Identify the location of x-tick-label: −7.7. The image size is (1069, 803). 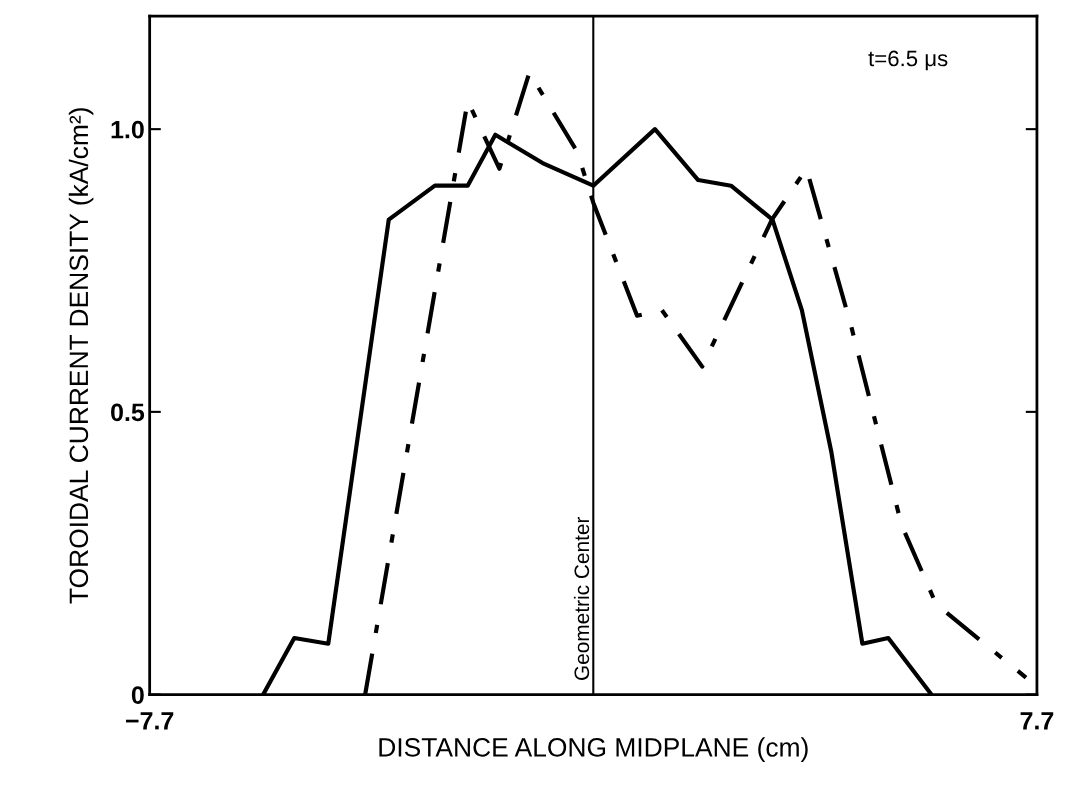
(150, 721).